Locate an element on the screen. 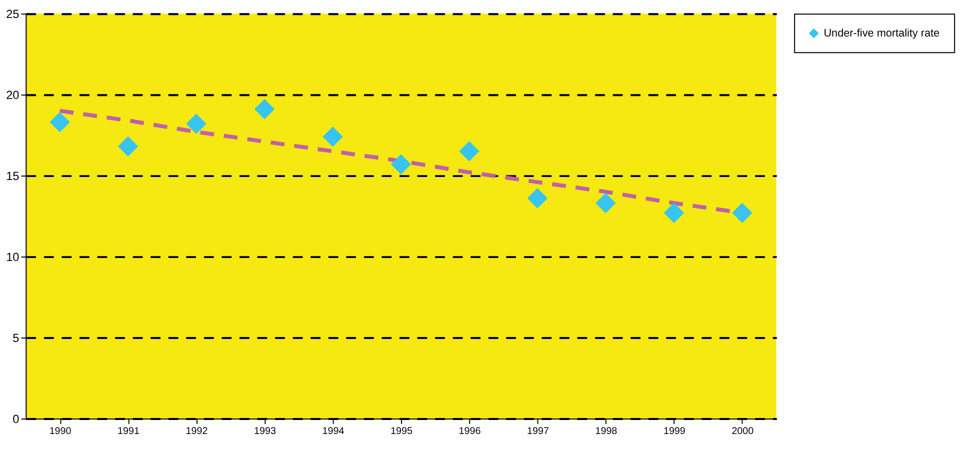 The image size is (960, 466). x-tick-label: 1992 is located at coordinates (197, 431).